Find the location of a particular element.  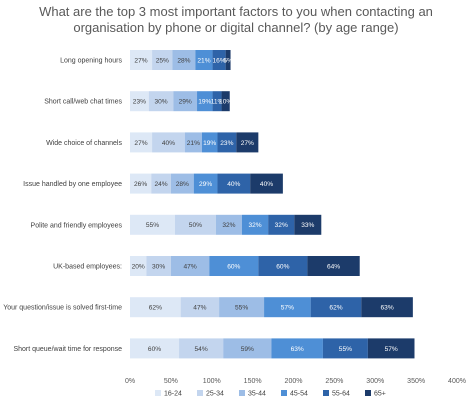

data-label-long-opening-hours-35-44: 28% is located at coordinates (183, 60).